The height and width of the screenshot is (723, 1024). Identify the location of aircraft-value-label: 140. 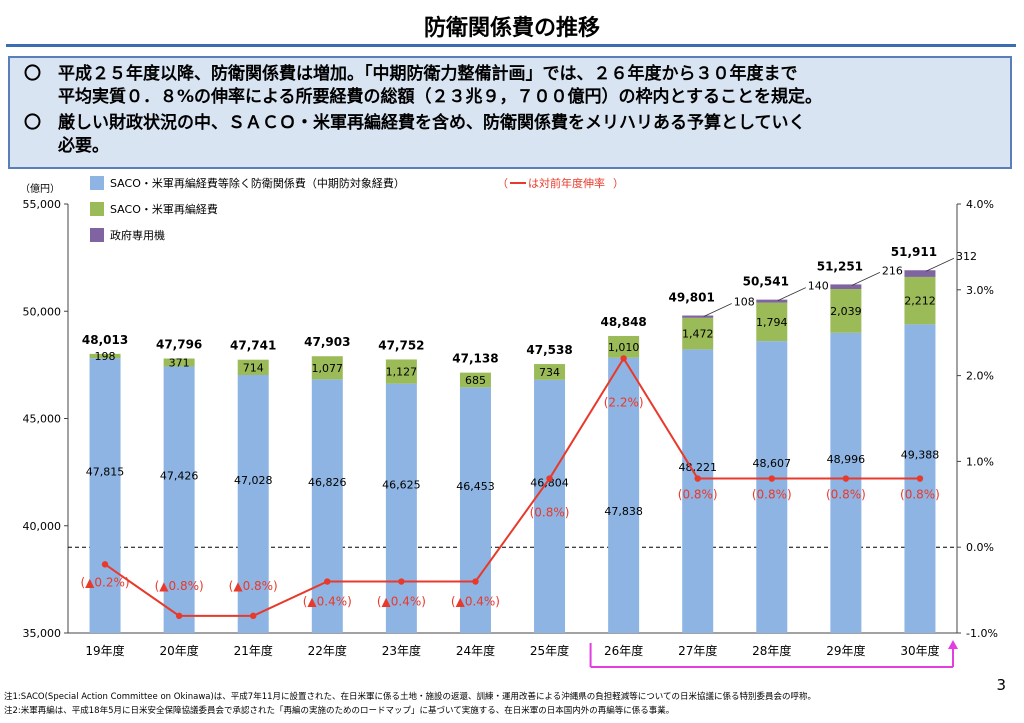
(818, 286).